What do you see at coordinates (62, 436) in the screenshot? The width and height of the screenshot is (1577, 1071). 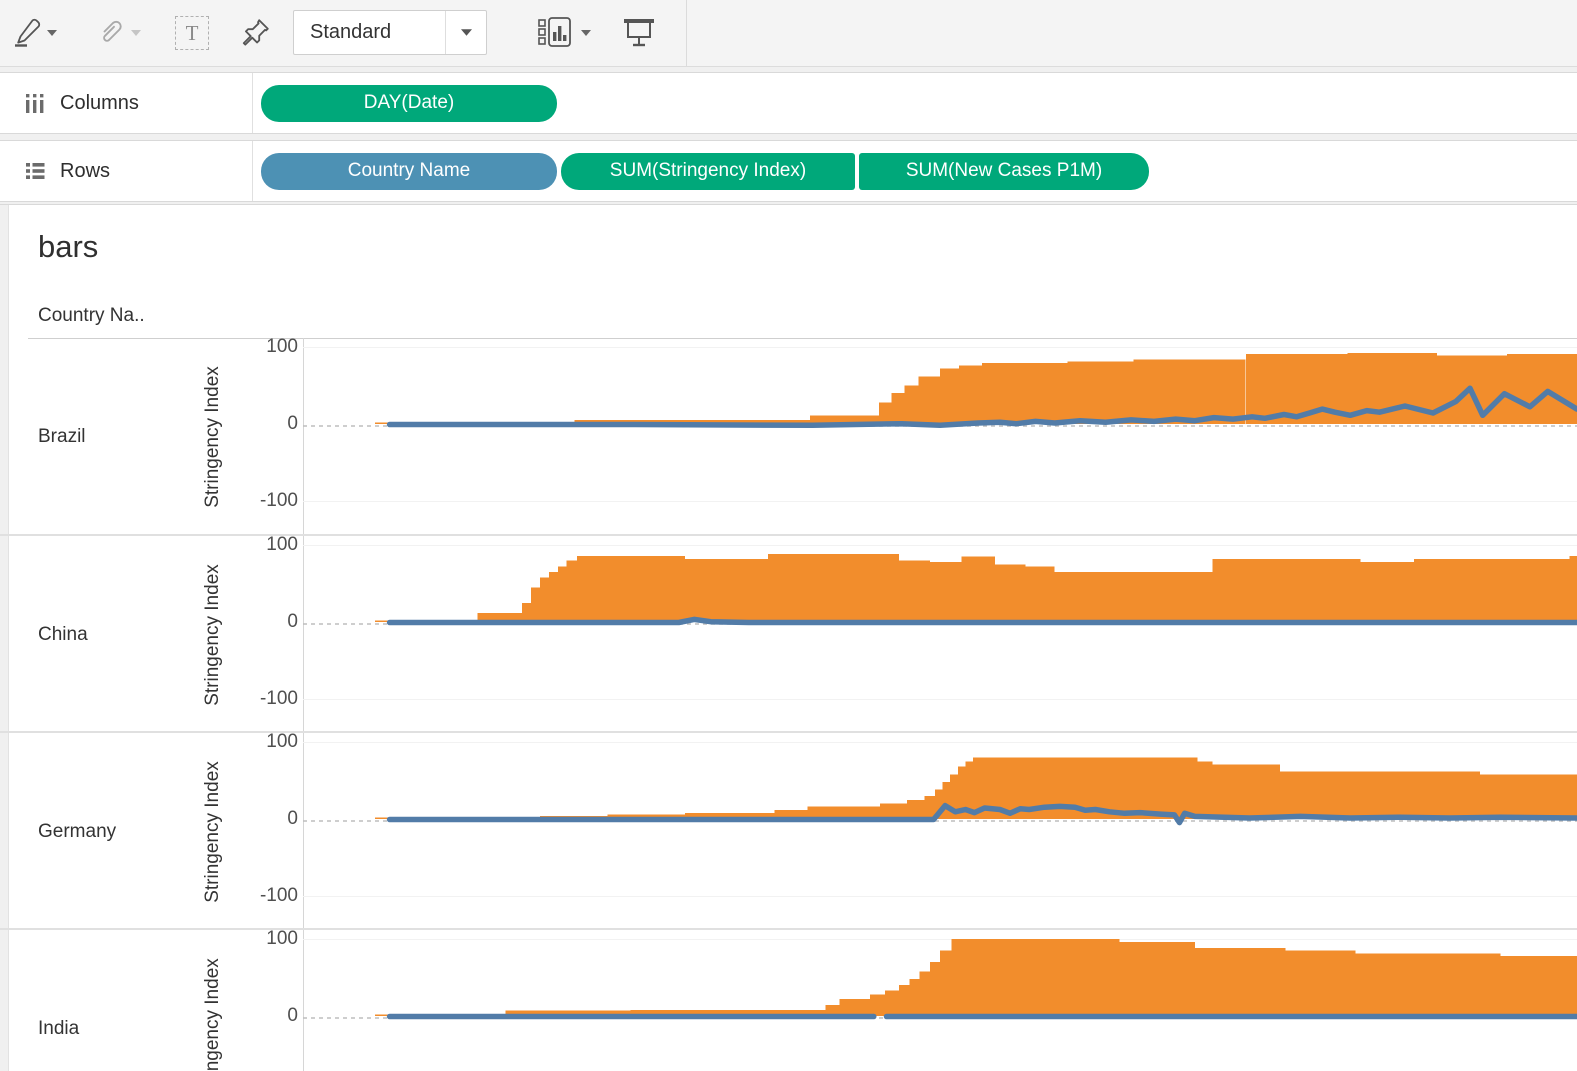 I see `country-label: Brazil` at bounding box center [62, 436].